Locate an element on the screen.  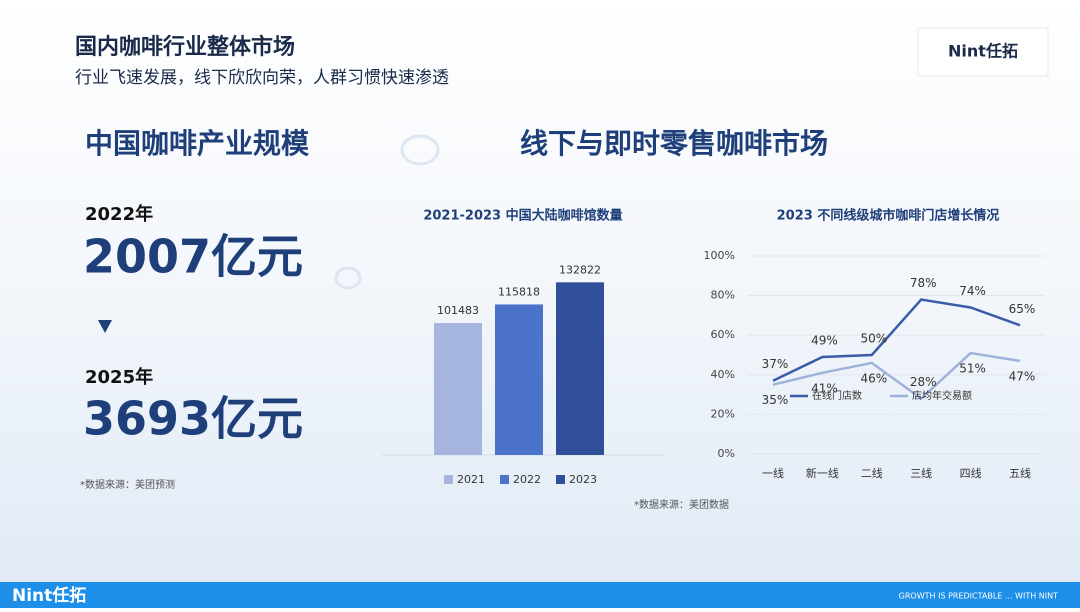
heading: 线下与即时零售咖啡市场 is located at coordinates (674, 143).